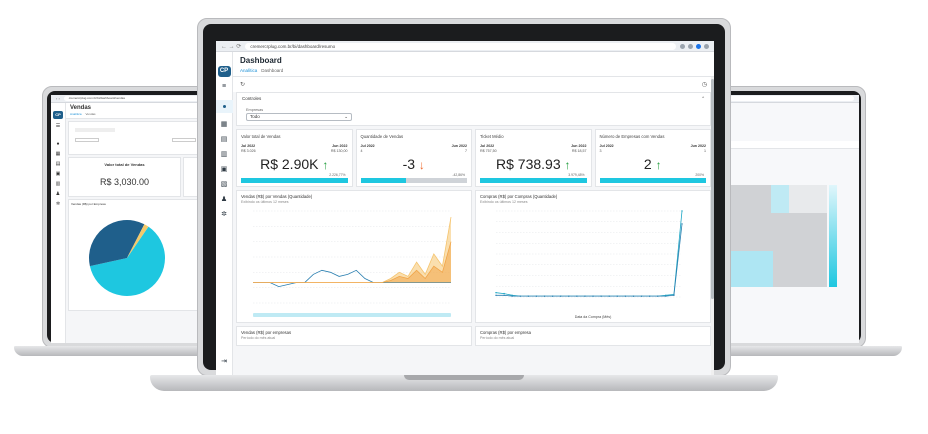 This screenshot has height=434, width=928. Describe the element at coordinates (632, 136) in the screenshot. I see `kpi-title: Número de Empresas com Vendas` at that location.